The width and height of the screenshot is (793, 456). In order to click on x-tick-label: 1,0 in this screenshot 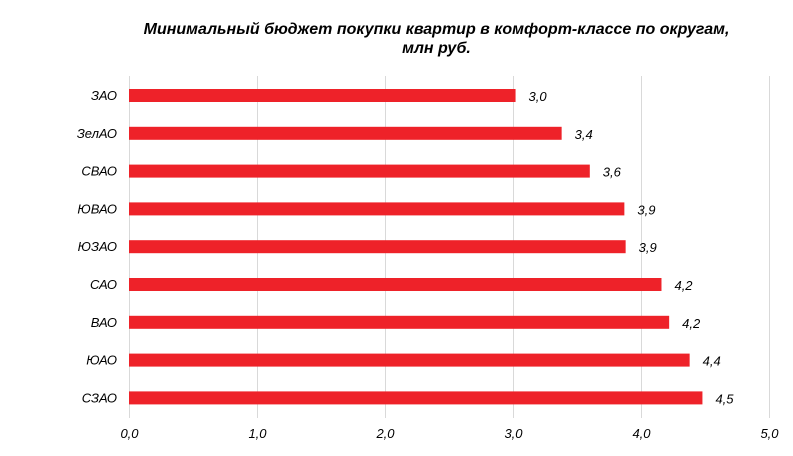, I will do `click(257, 433)`.